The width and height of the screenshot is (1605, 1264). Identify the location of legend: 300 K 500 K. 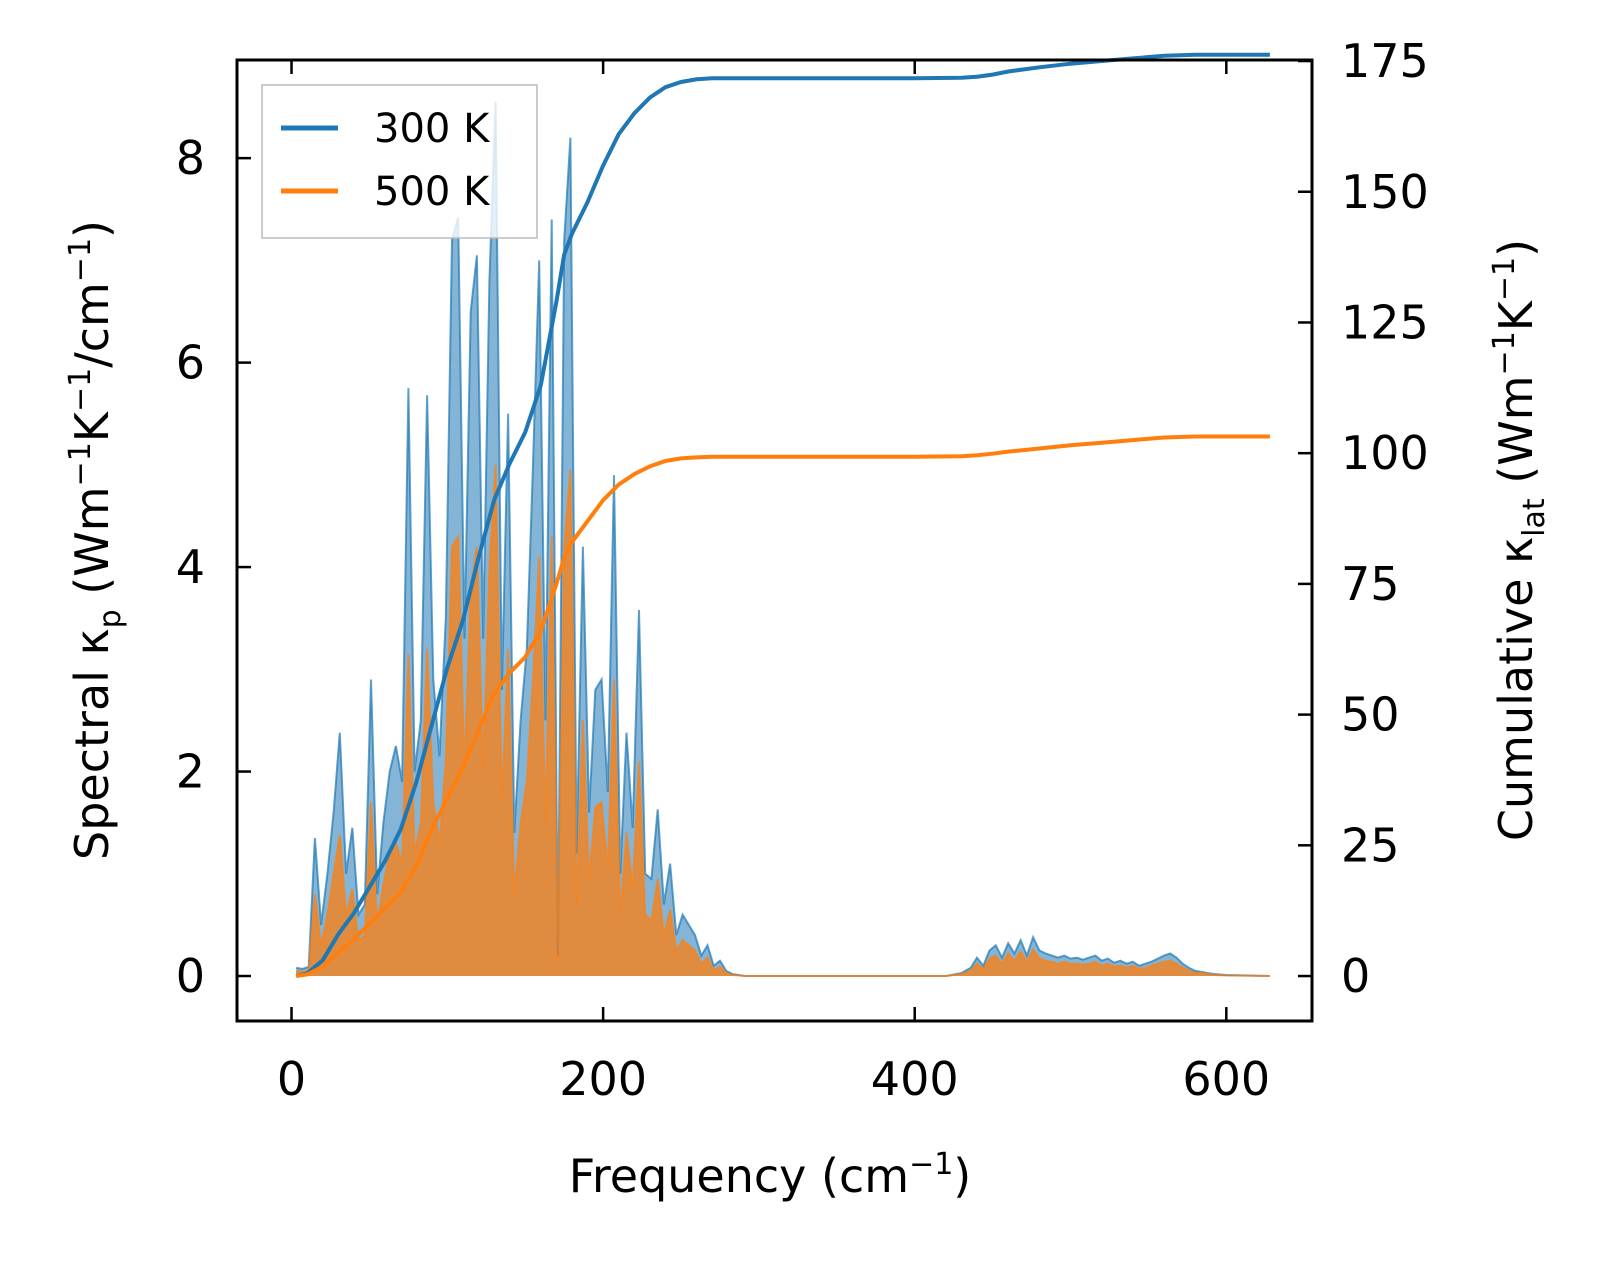
(399, 161).